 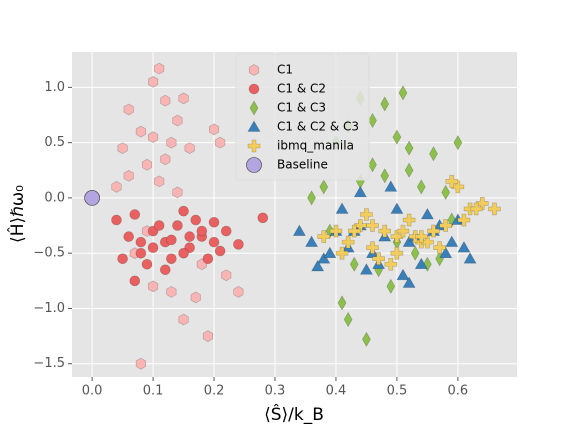 What do you see at coordinates (17, 214) in the screenshot?
I see `y-axis-label: ⟨Ĥ⟩ℏω₀` at bounding box center [17, 214].